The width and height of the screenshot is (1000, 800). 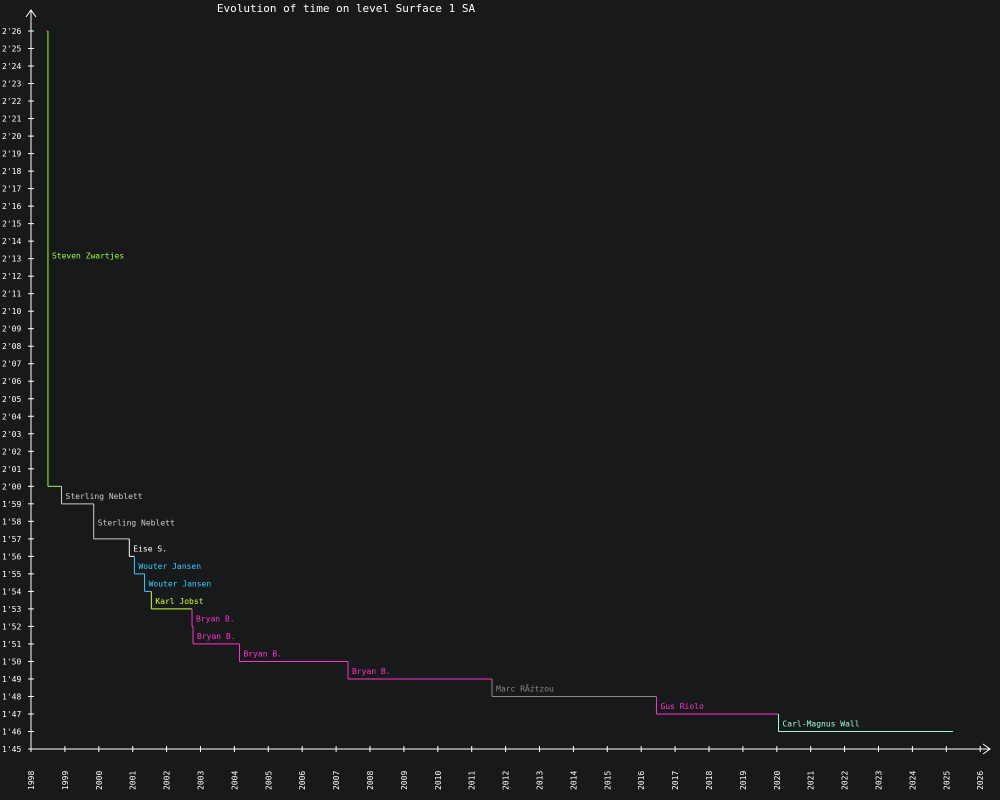 What do you see at coordinates (11, 259) in the screenshot?
I see `y-tick-label: 2'13` at bounding box center [11, 259].